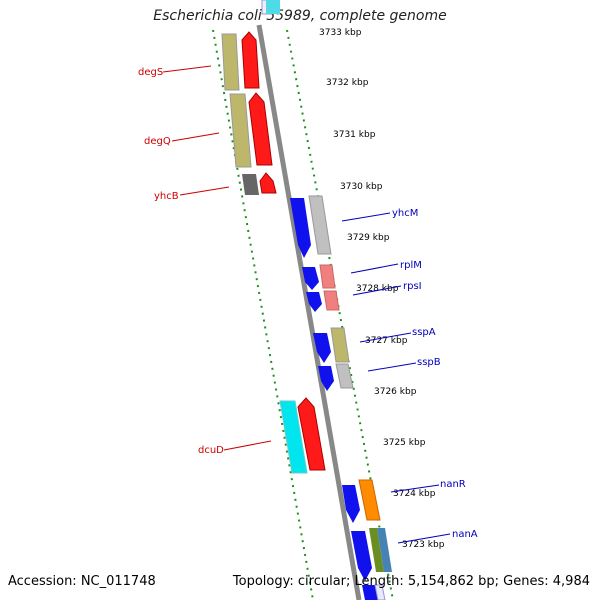  What do you see at coordinates (453, 484) in the screenshot?
I see `gene-label-nanR: nanR` at bounding box center [453, 484].